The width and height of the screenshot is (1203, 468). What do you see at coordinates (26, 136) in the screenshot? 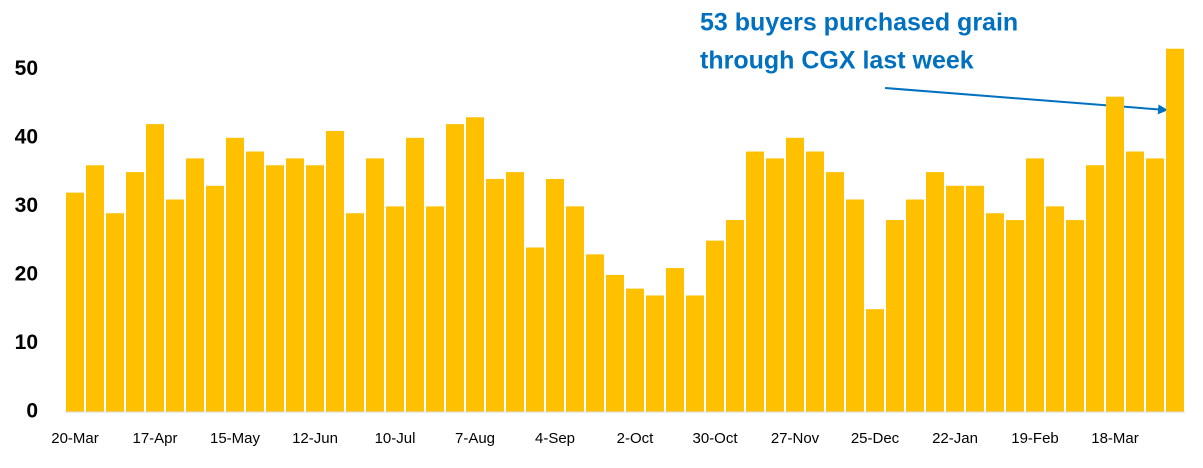
I see `y-tick-label: 40` at bounding box center [26, 136].